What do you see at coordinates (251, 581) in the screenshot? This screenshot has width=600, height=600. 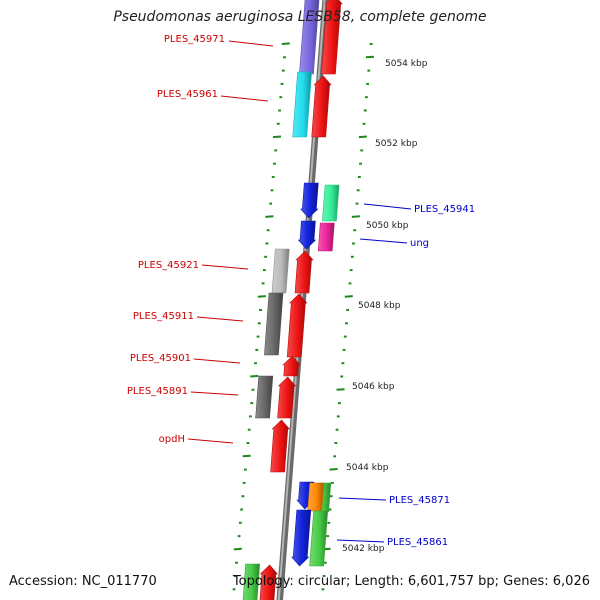 I see `gene-bottom-band` at bounding box center [251, 581].